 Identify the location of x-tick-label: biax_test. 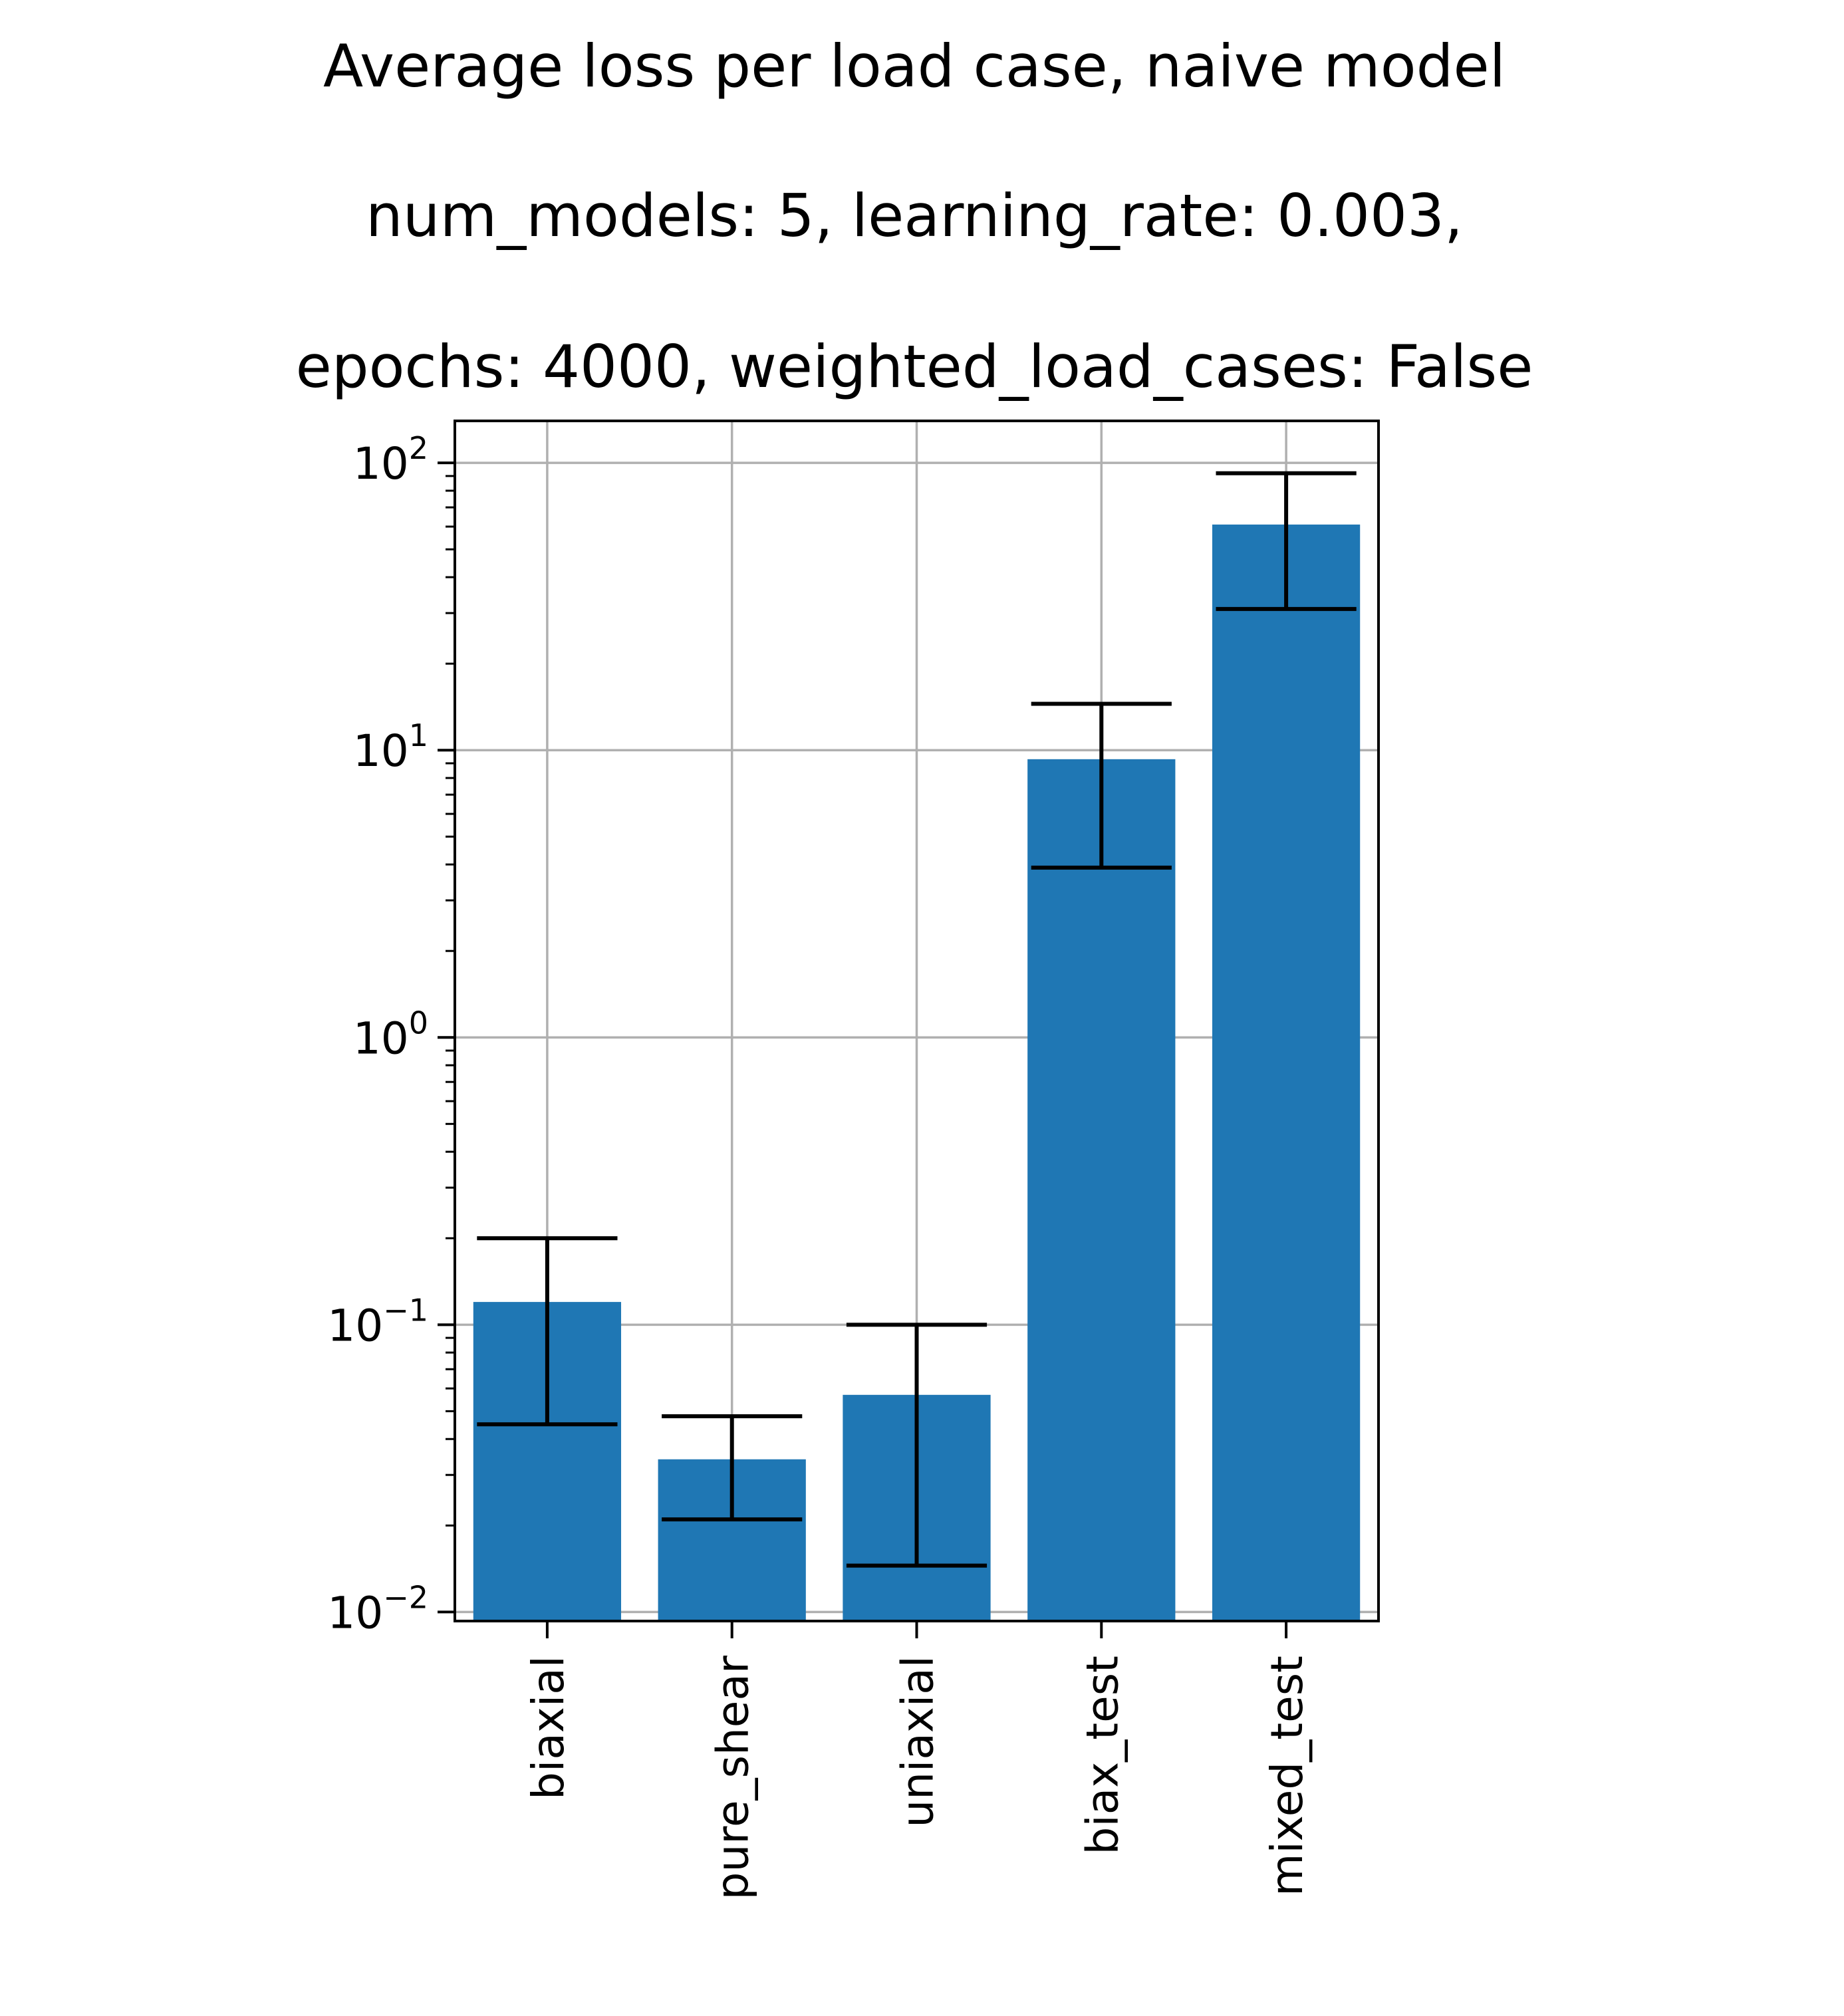
(1102, 1755).